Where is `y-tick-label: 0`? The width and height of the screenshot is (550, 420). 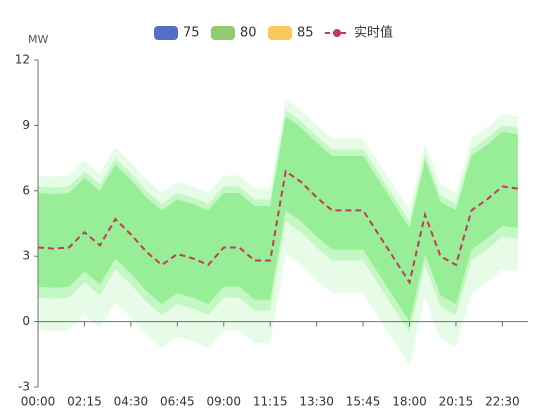
y-tick-label: 0 is located at coordinates (26, 321).